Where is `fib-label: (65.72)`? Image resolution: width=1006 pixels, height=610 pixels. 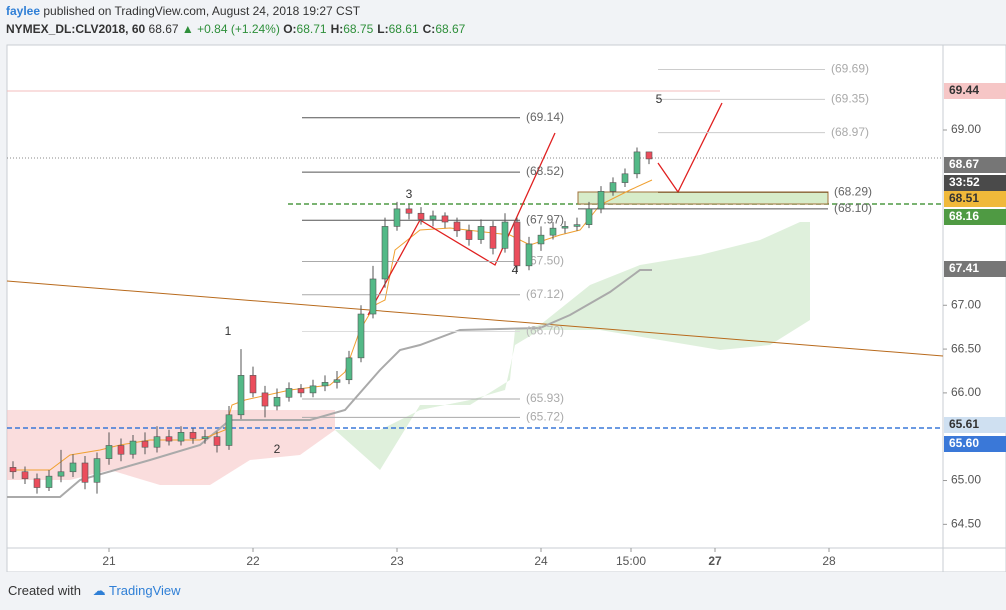
fib-label: (65.72) is located at coordinates (545, 417).